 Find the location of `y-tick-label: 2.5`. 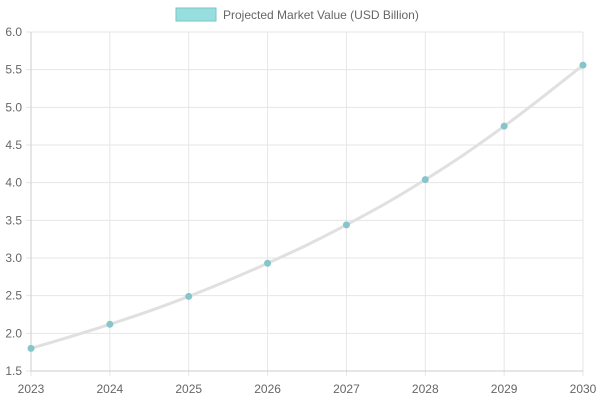

y-tick-label: 2.5 is located at coordinates (13, 296).